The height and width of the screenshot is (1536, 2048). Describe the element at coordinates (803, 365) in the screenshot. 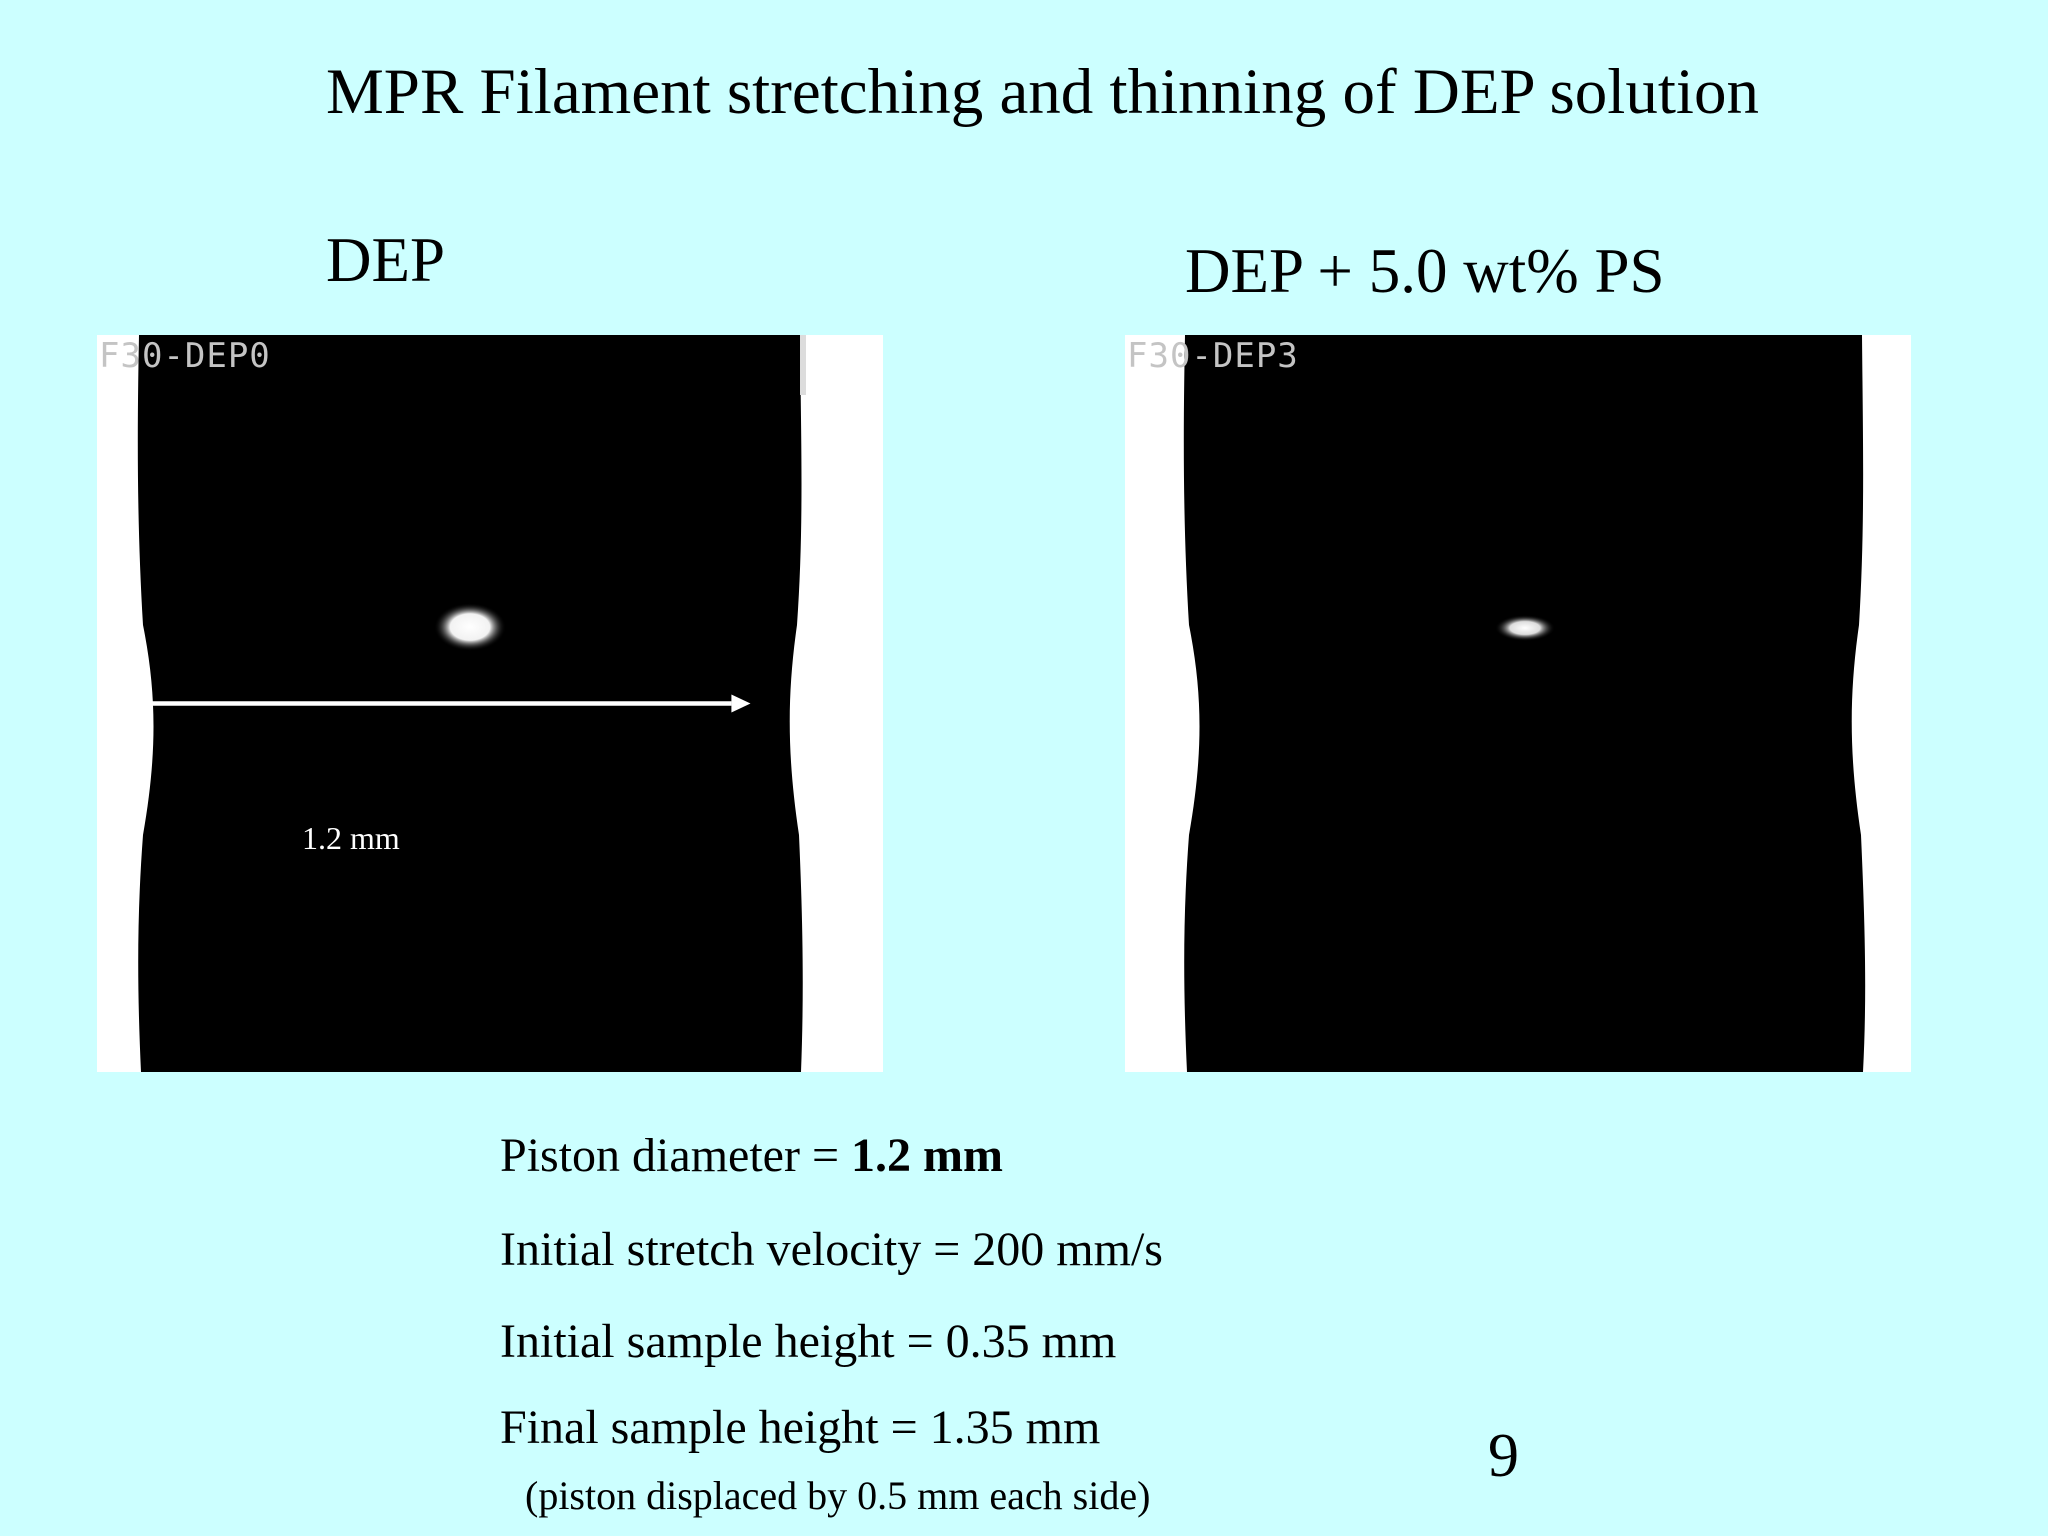

I see `piston-edge-right` at that location.